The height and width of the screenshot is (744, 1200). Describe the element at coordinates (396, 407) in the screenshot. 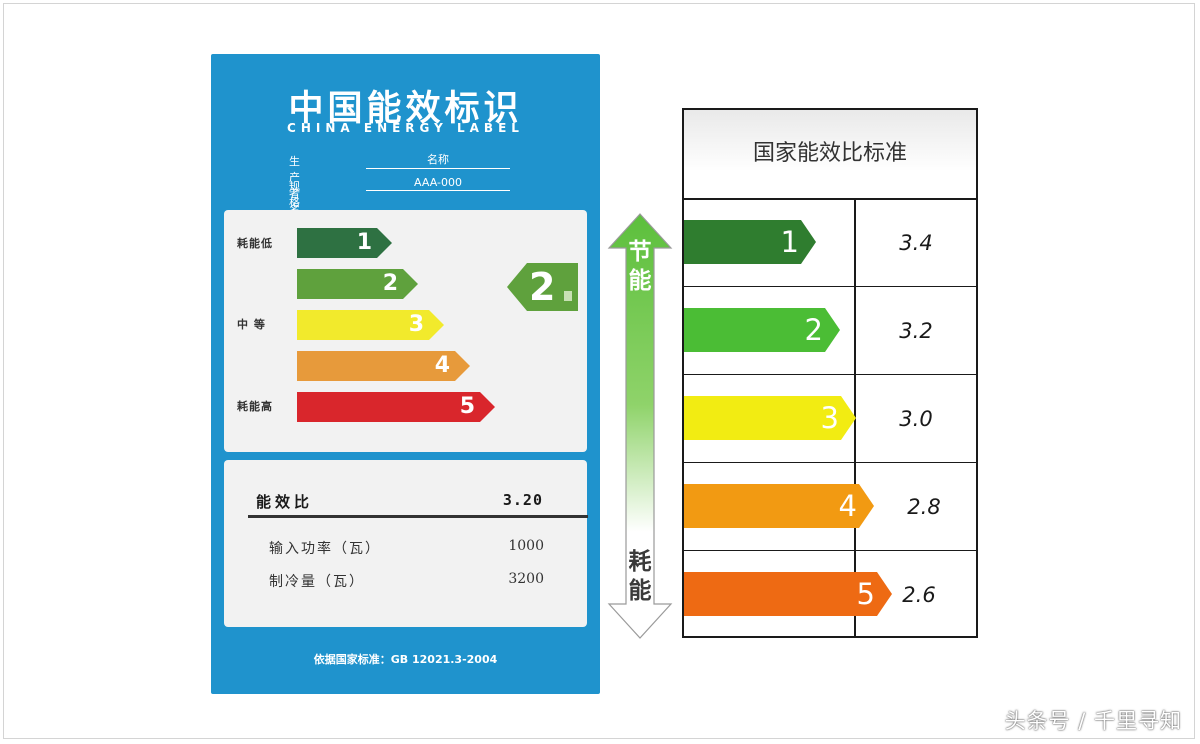

I see `grade-bar-5: 5` at that location.